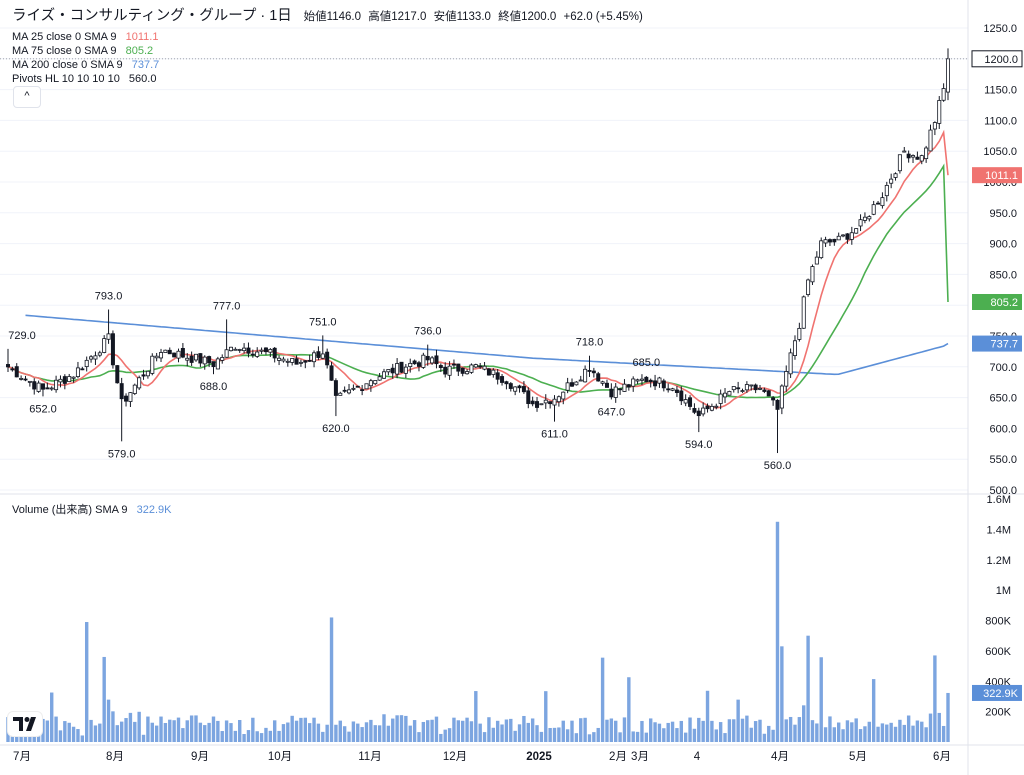 The image size is (1024, 775). Describe the element at coordinates (1003, 368) in the screenshot. I see `price-tick-label: 700.0` at that location.